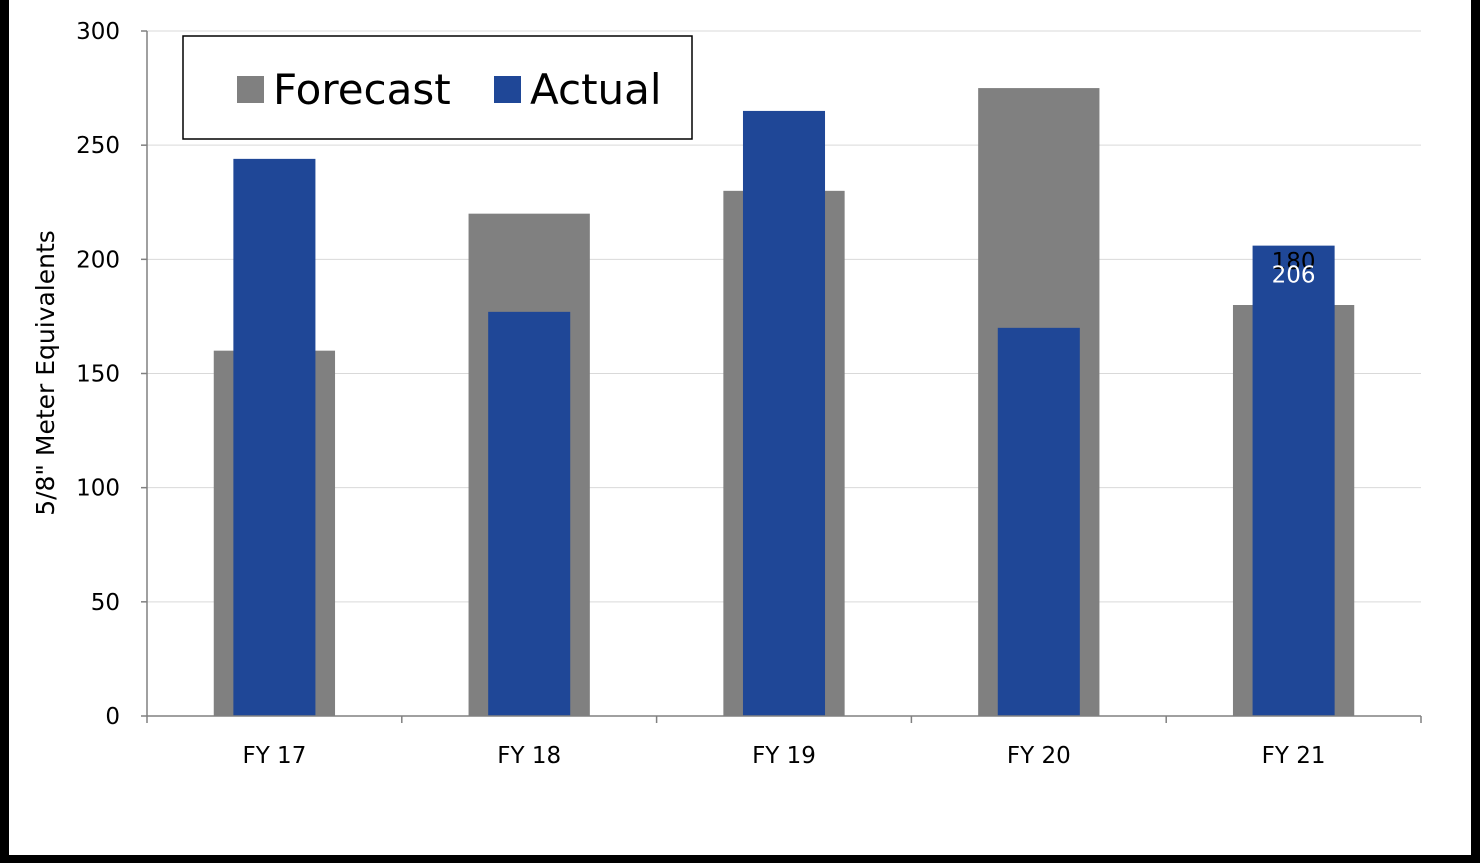 The height and width of the screenshot is (863, 1480). What do you see at coordinates (98, 489) in the screenshot?
I see `y-tick-label-100: 100` at bounding box center [98, 489].